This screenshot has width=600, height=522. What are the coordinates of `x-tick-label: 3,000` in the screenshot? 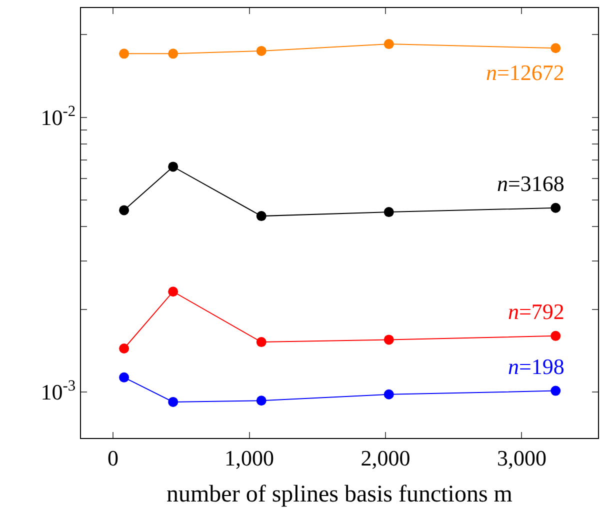 It's located at (521, 457).